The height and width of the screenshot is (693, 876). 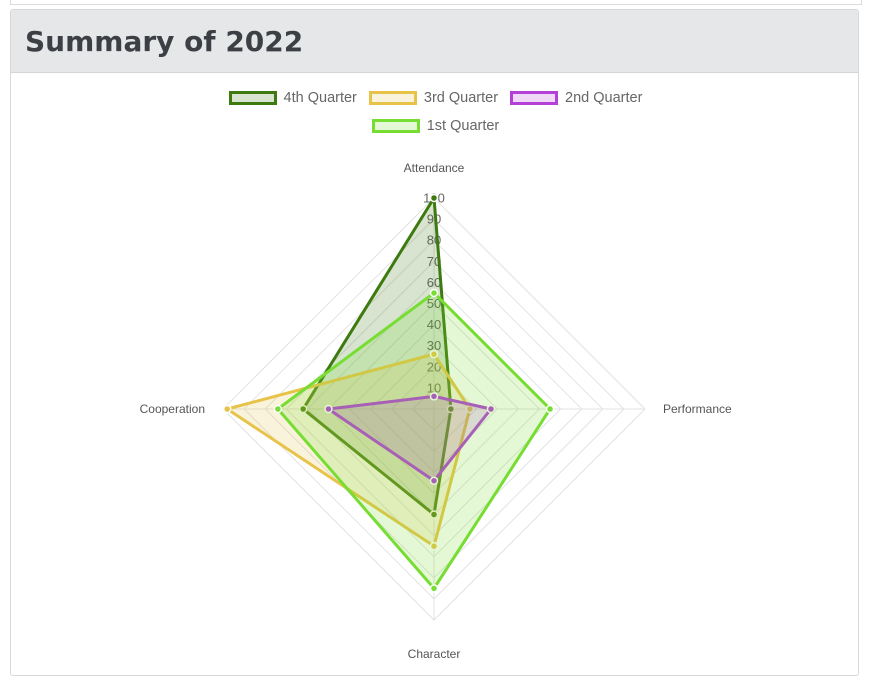 What do you see at coordinates (550, 409) in the screenshot?
I see `data-point-1st-quarter-performance` at bounding box center [550, 409].